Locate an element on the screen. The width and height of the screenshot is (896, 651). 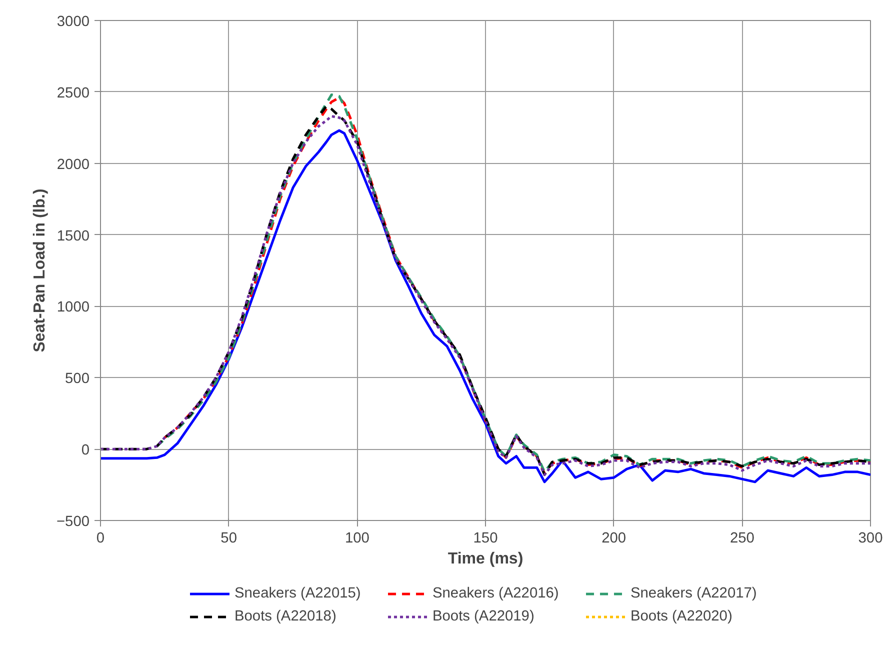
x-axis-title: Time (ms) is located at coordinates (486, 559).